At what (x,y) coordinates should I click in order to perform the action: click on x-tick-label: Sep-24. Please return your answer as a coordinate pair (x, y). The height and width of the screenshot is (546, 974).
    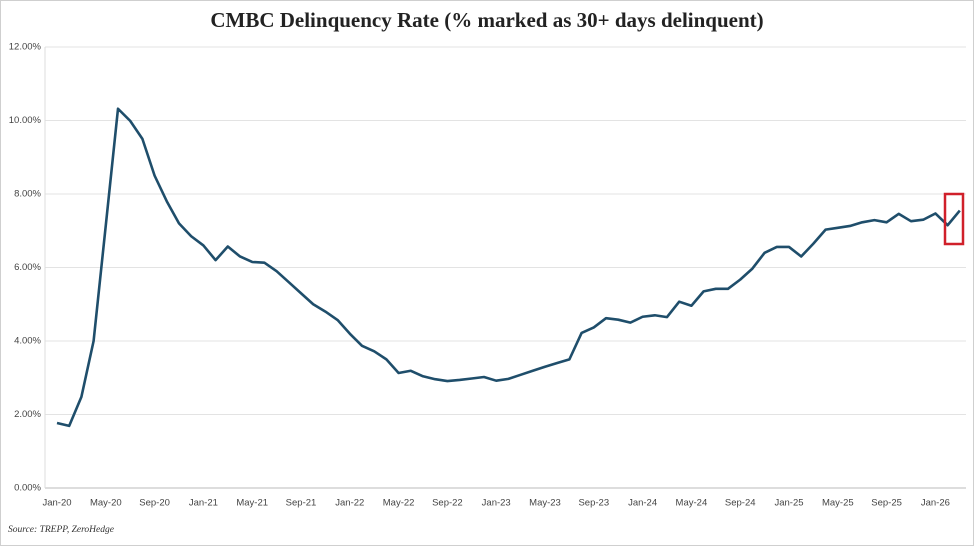
    Looking at the image, I should click on (740, 503).